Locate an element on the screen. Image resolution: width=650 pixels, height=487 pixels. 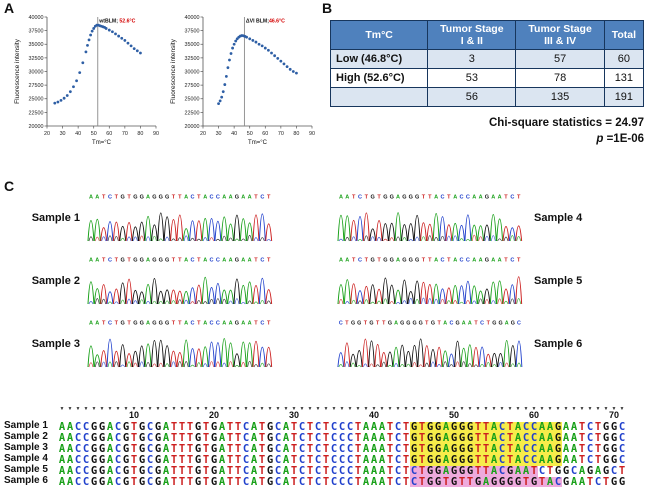
alignment-sample-label: Sample 1 is located at coordinates (26, 425).